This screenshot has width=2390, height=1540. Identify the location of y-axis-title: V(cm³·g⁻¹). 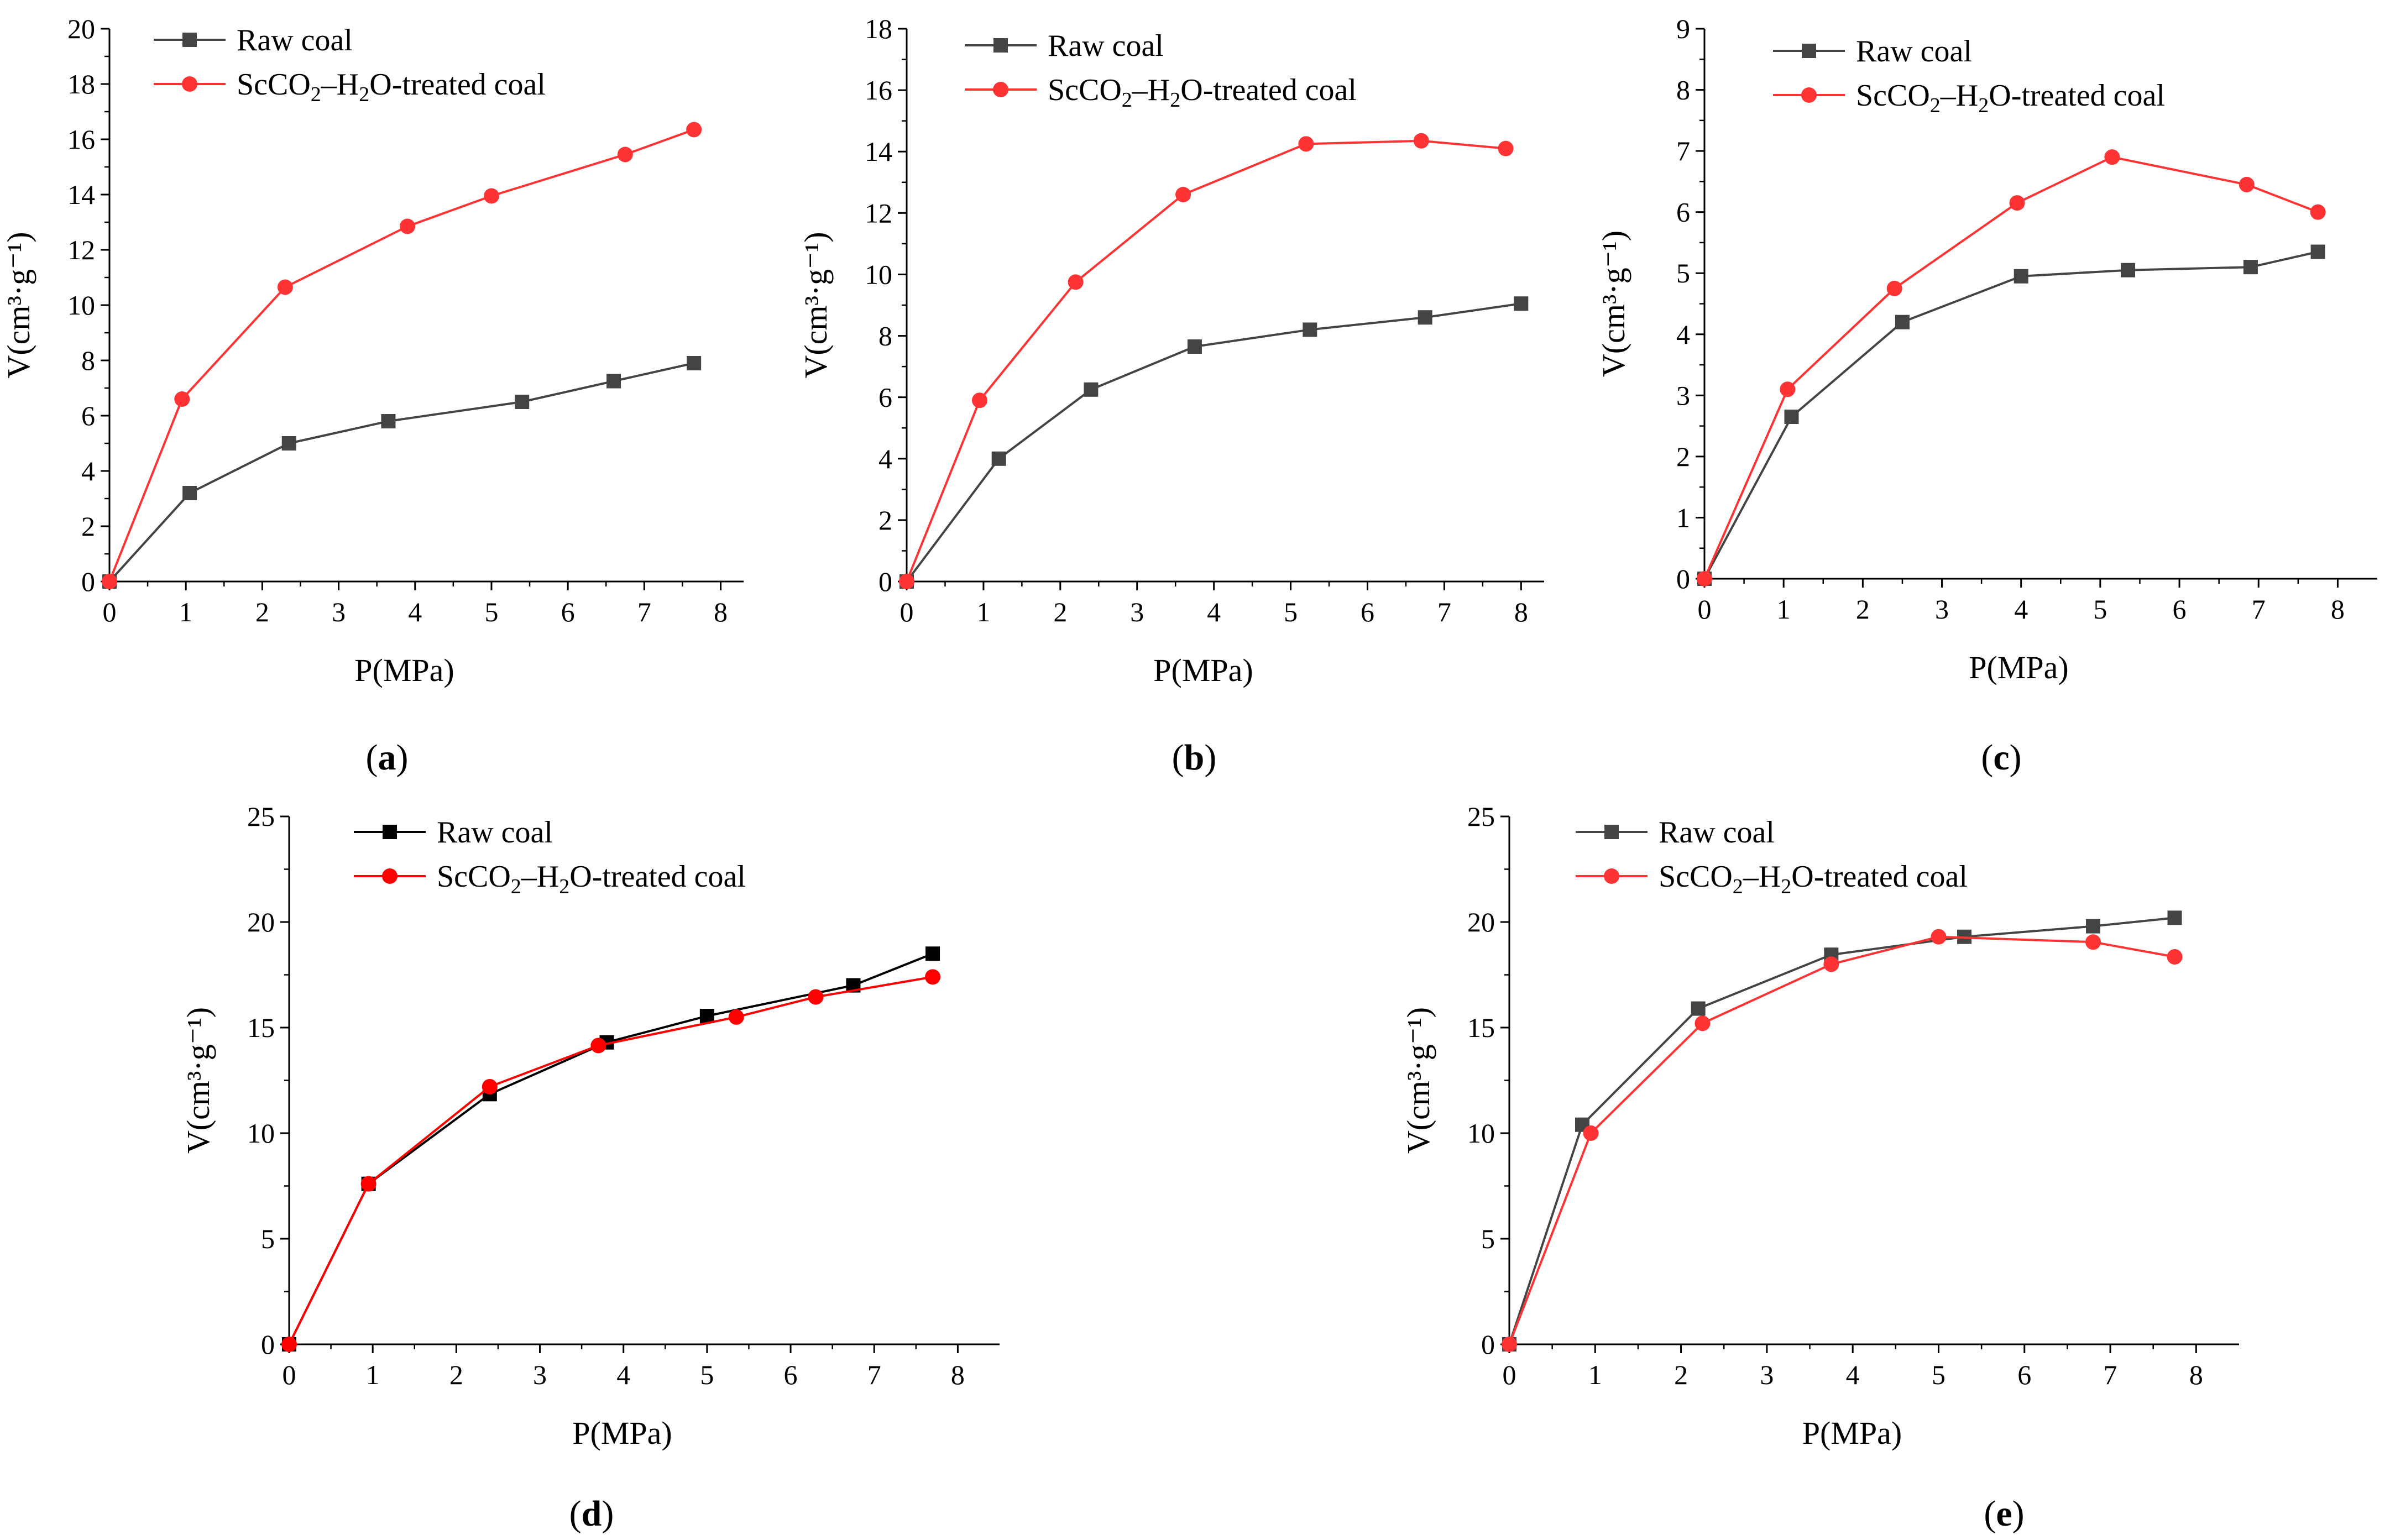
(1418, 1080).